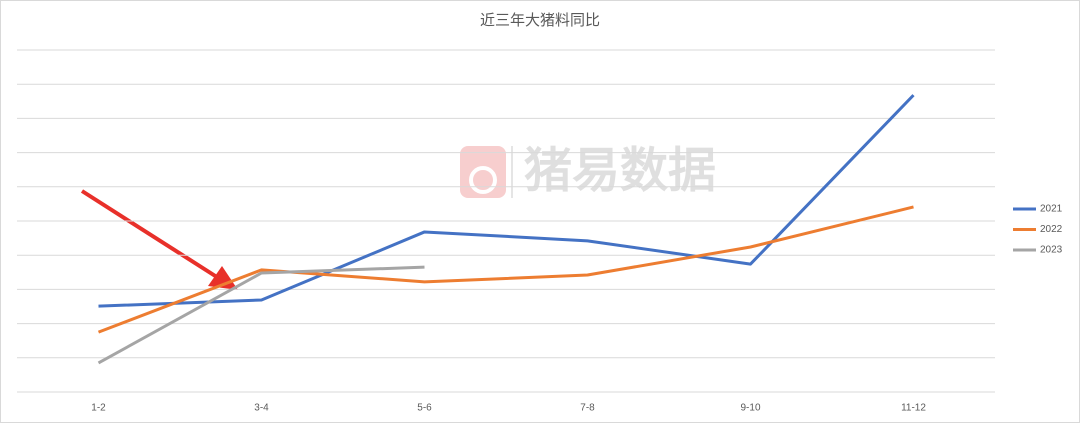 The height and width of the screenshot is (423, 1080). Describe the element at coordinates (1051, 229) in the screenshot. I see `legend-label: 2022` at that location.